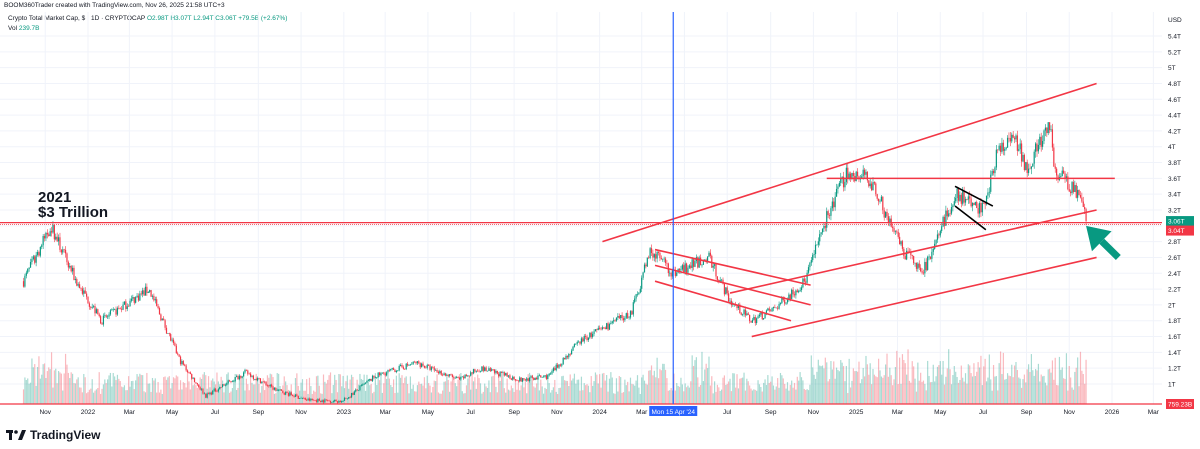 The width and height of the screenshot is (1200, 449). I want to click on y-tick-label: 1.4T, so click(1174, 353).